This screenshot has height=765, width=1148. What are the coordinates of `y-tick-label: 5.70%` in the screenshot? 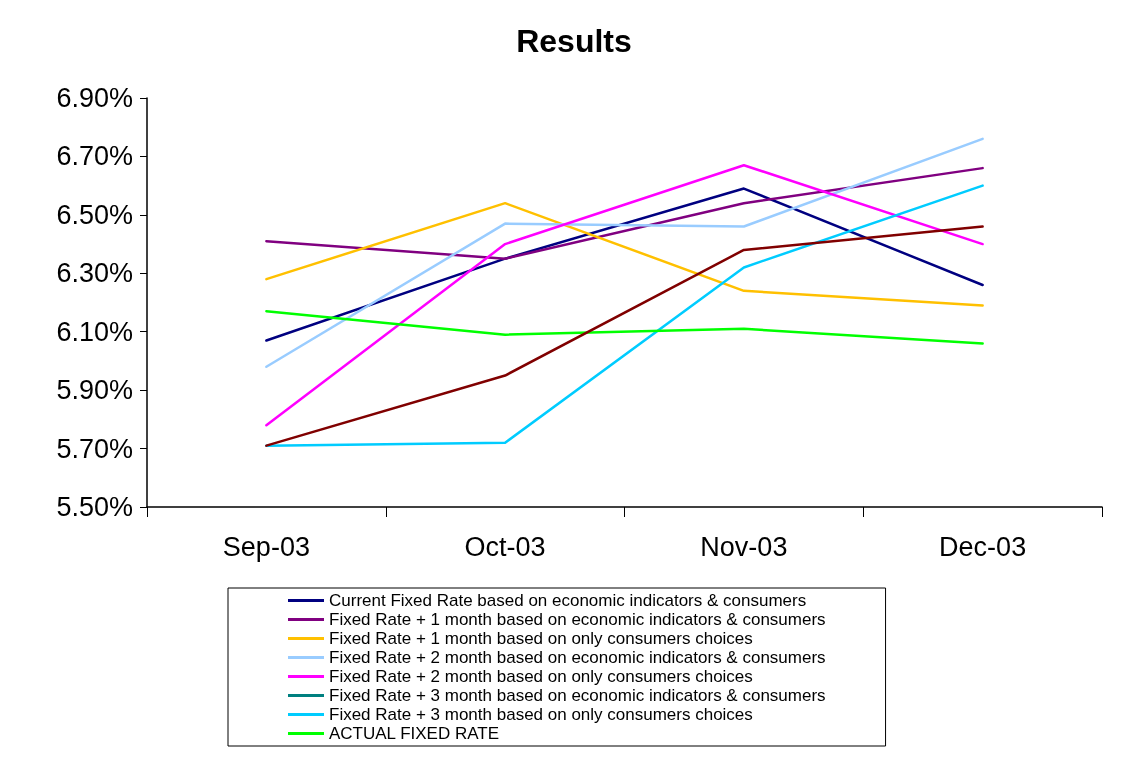 It's located at (94, 448).